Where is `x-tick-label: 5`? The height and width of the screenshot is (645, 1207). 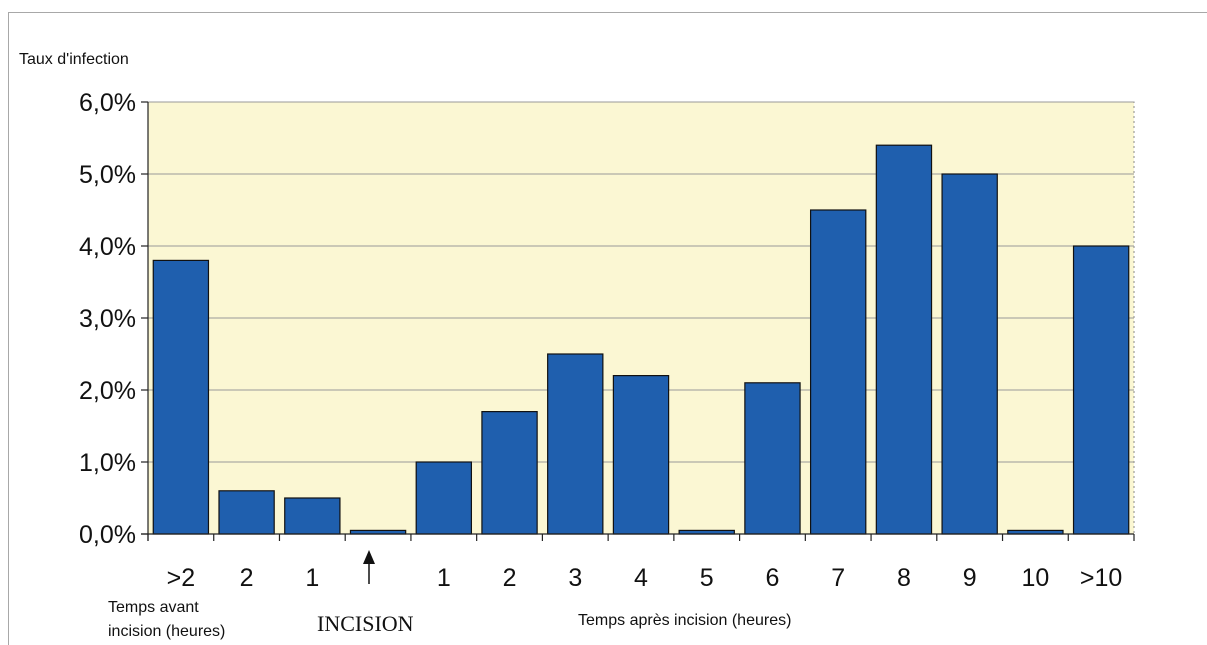 x-tick-label: 5 is located at coordinates (707, 578).